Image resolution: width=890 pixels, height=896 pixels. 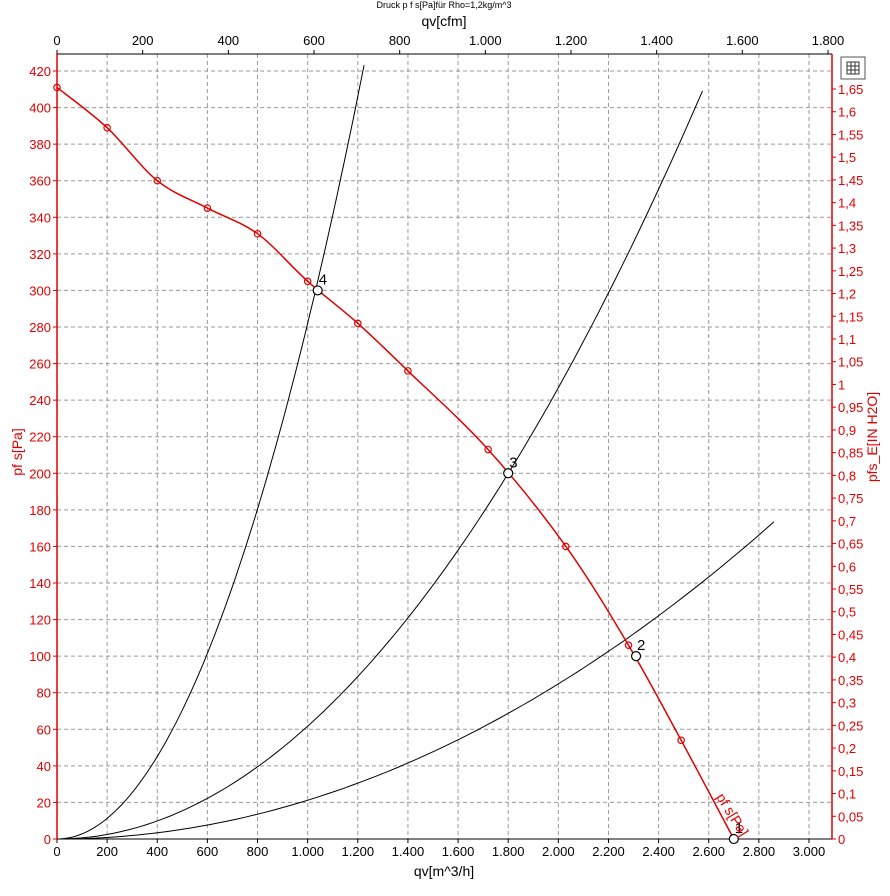 I want to click on fan-curve-label: pf s[Pa], so click(x=732, y=814).